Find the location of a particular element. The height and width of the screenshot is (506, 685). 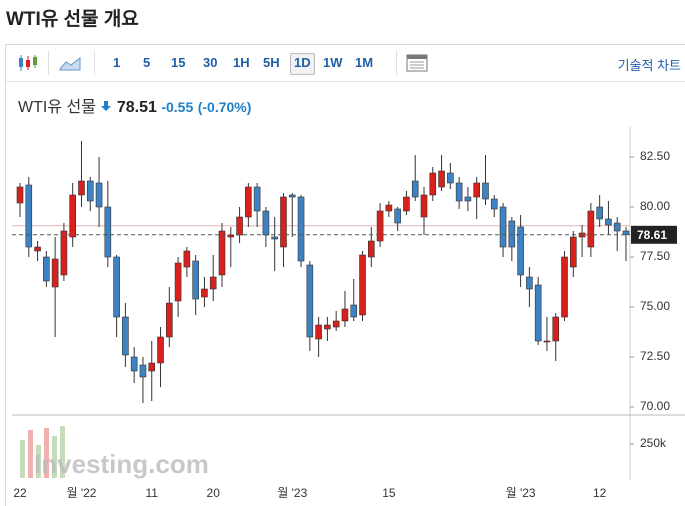

volume-tick-label: 250k is located at coordinates (653, 443).